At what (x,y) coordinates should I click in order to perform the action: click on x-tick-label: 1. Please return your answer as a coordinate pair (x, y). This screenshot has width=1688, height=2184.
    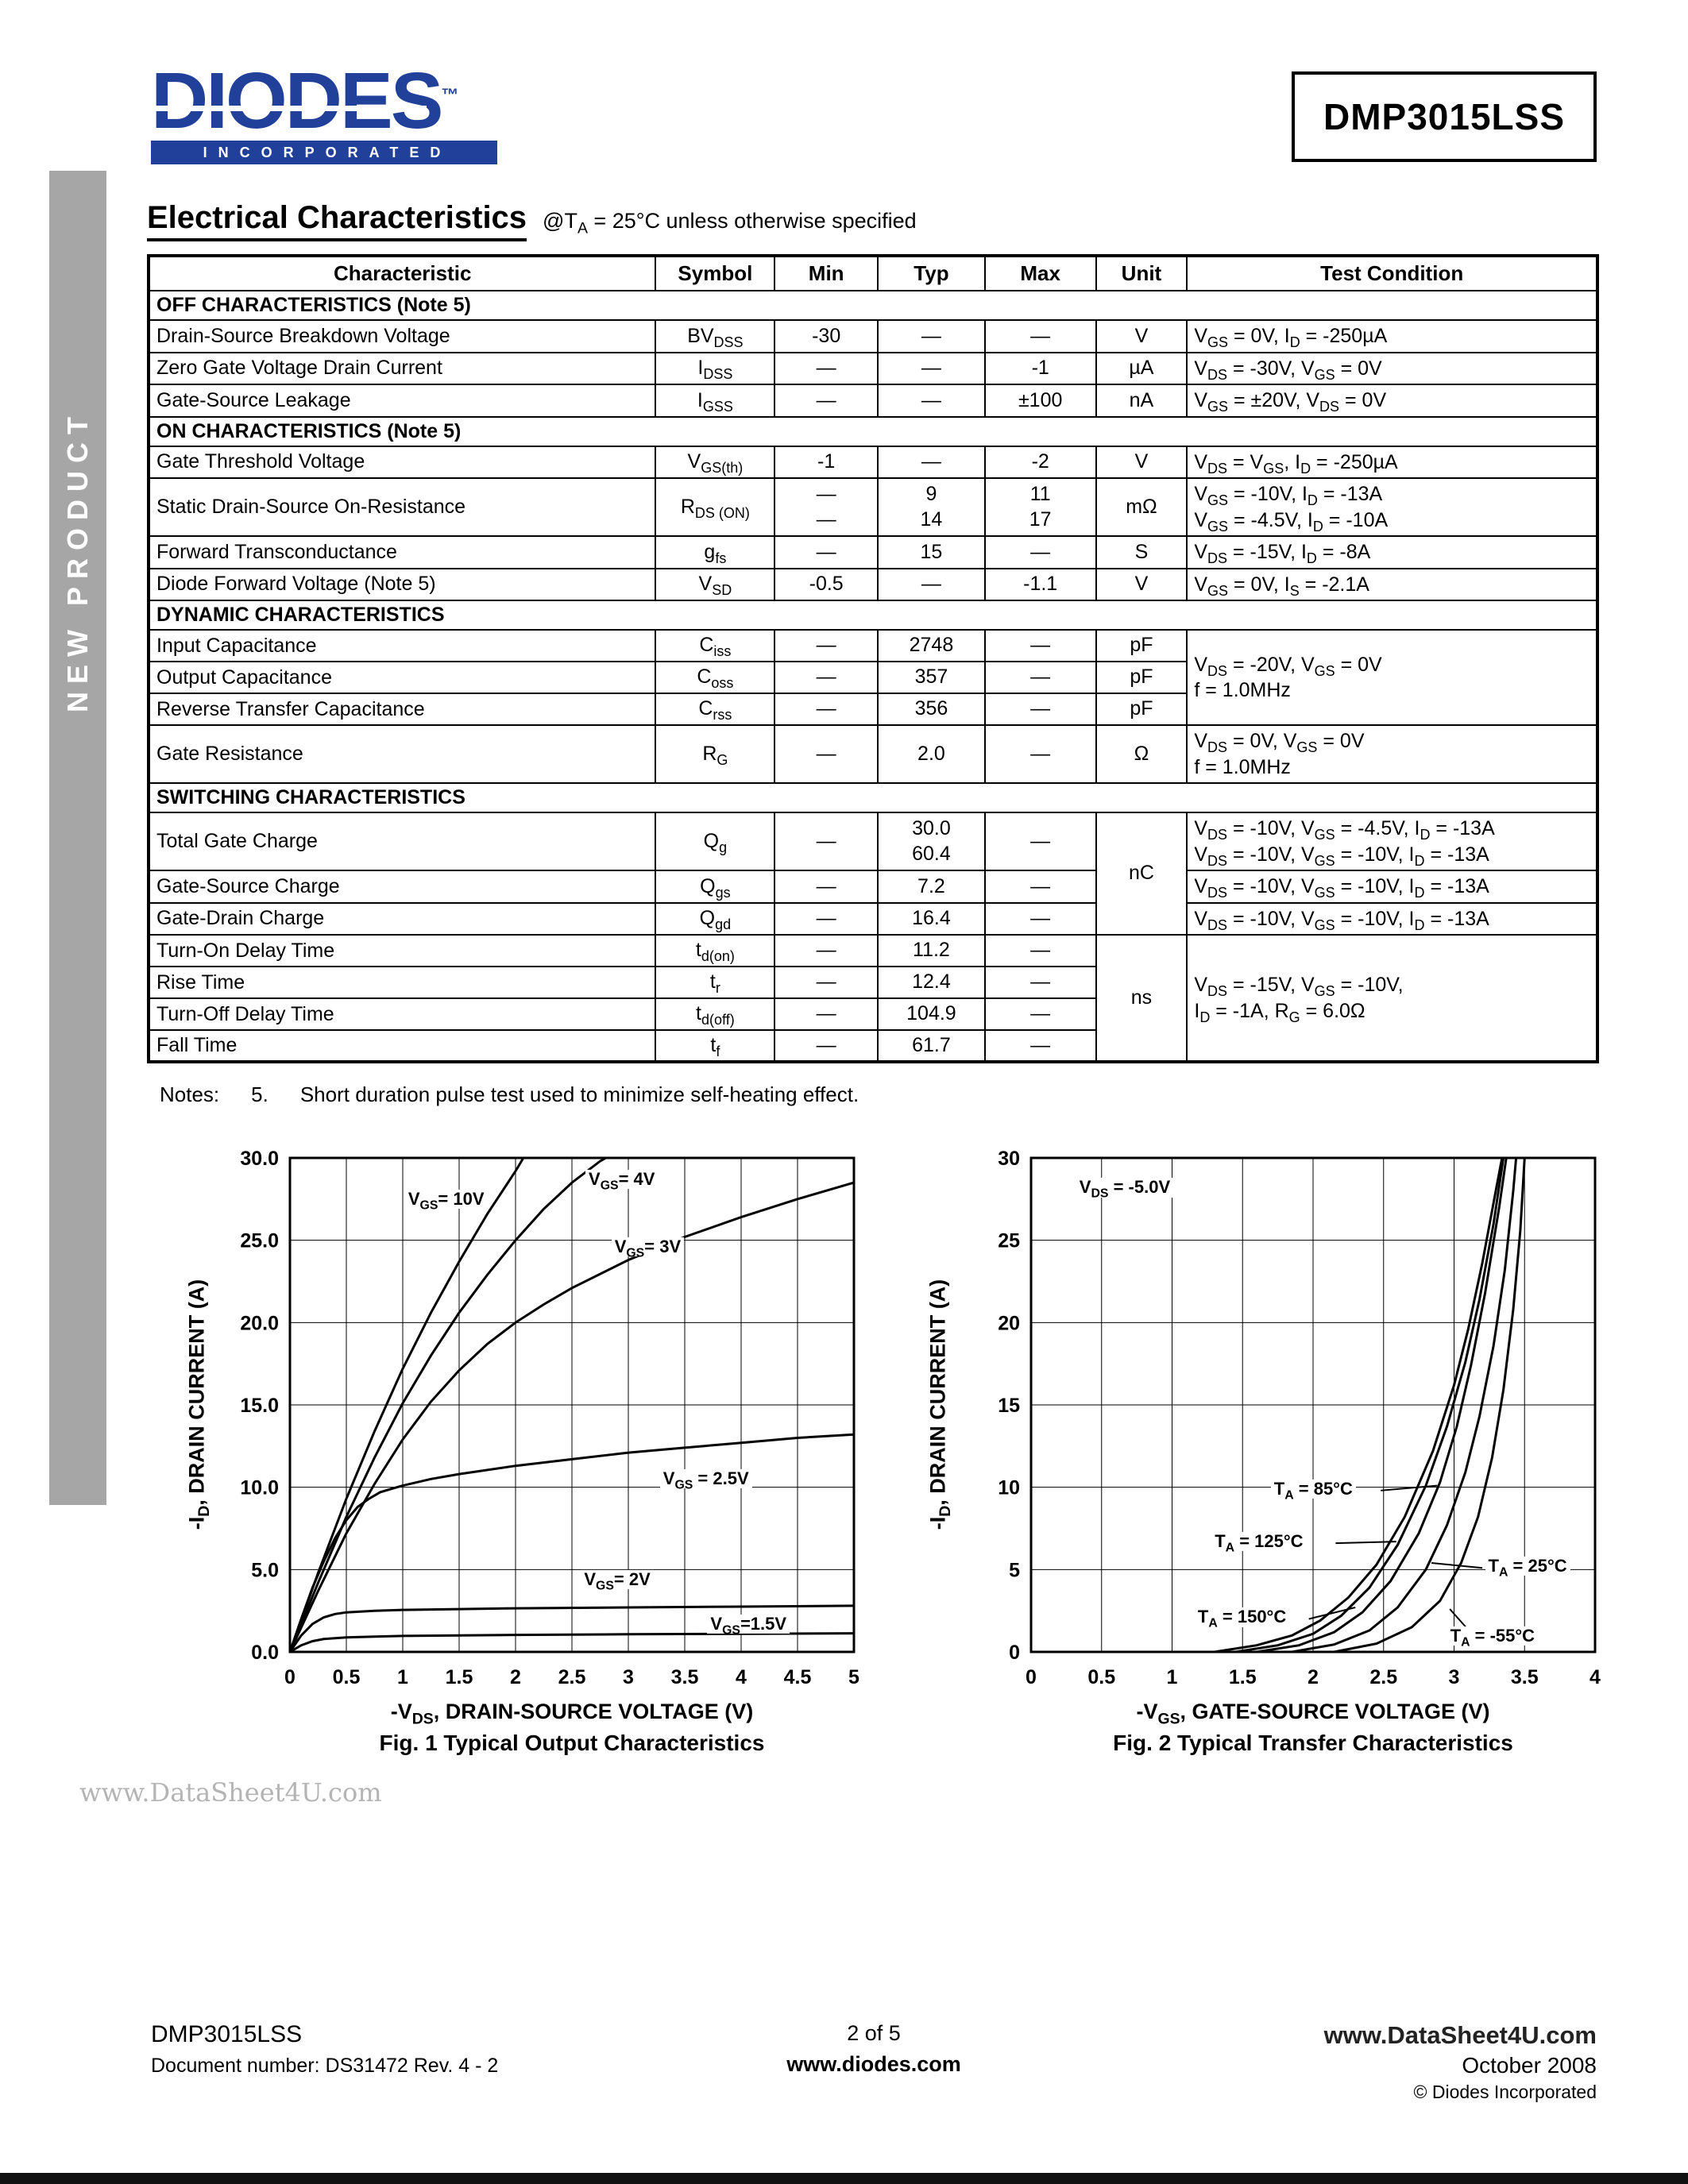
    Looking at the image, I should click on (1172, 1677).